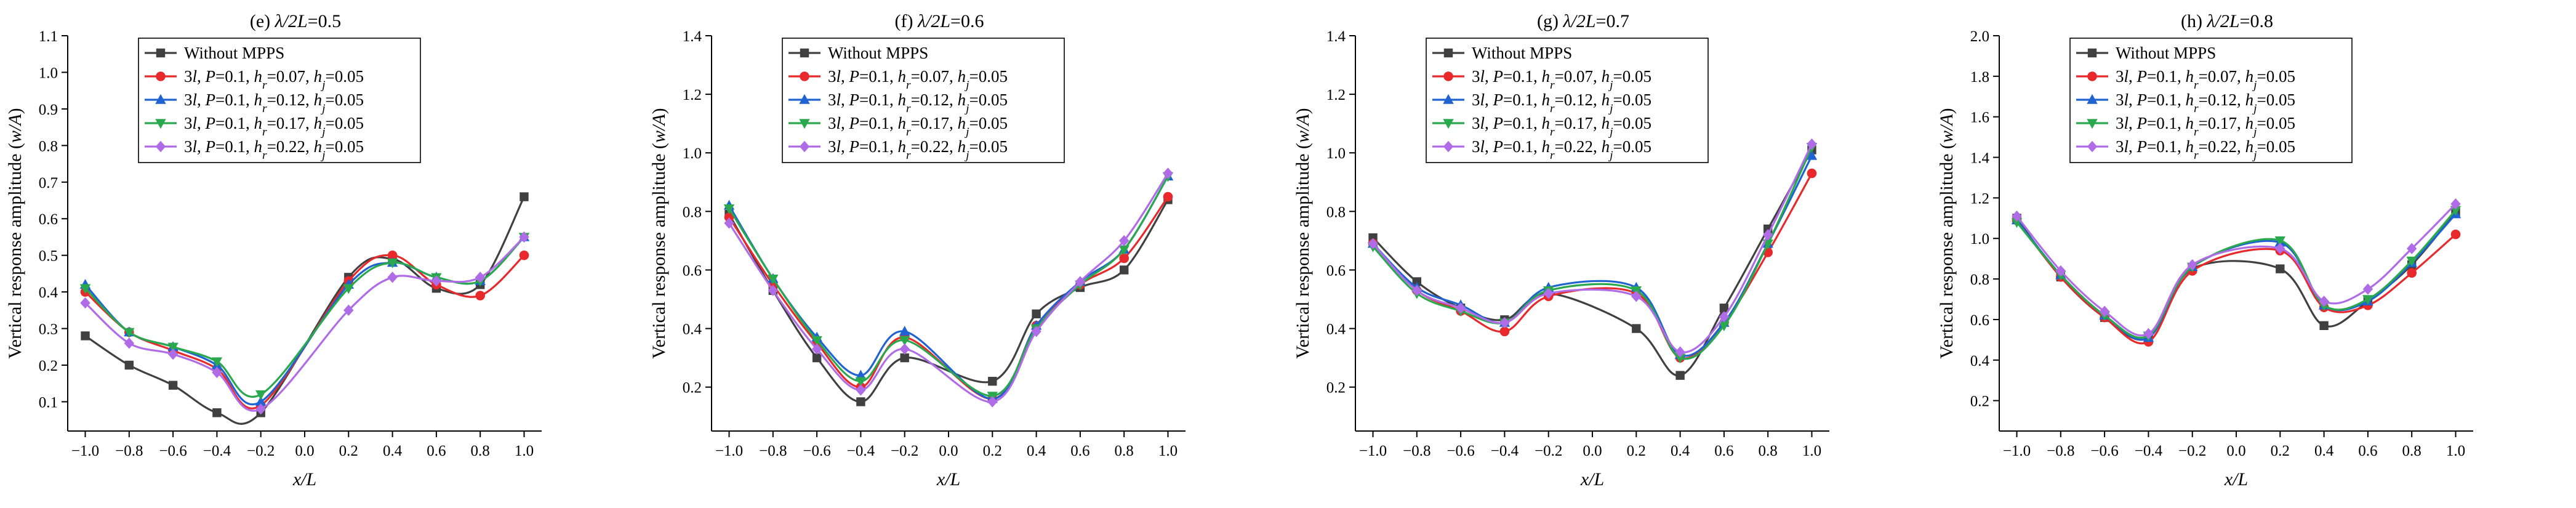  What do you see at coordinates (1561, 79) in the screenshot?
I see `legend-label: 3l, P=0.1, hr=0.07, hj=0.05` at bounding box center [1561, 79].